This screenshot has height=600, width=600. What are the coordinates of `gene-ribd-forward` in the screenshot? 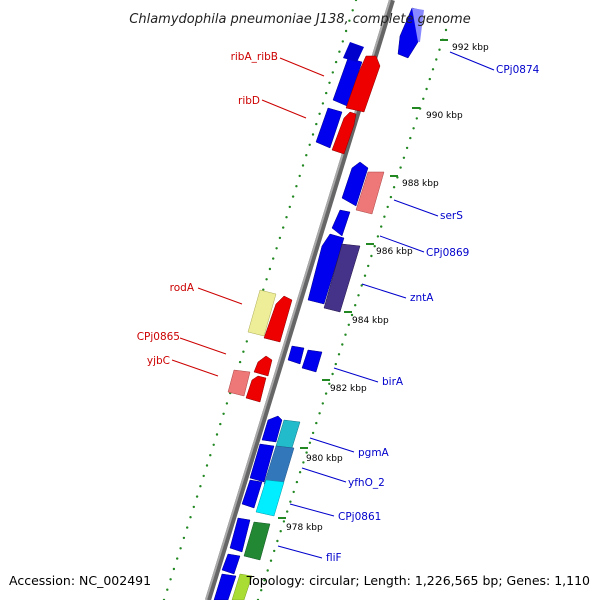 It's located at (329, 128).